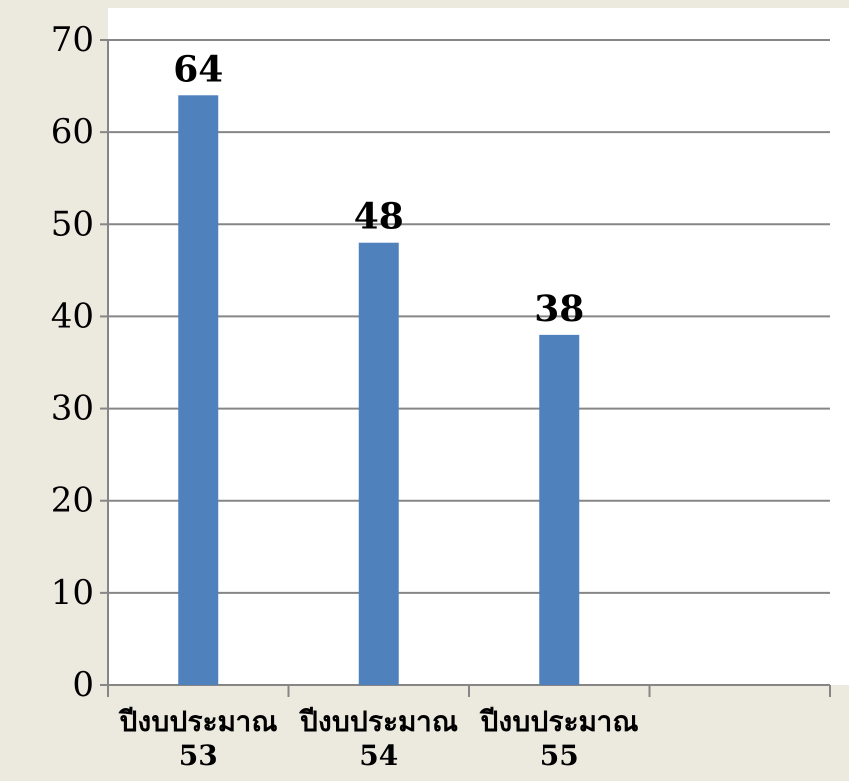 The image size is (849, 781). I want to click on y-tick-label: 20, so click(72, 500).